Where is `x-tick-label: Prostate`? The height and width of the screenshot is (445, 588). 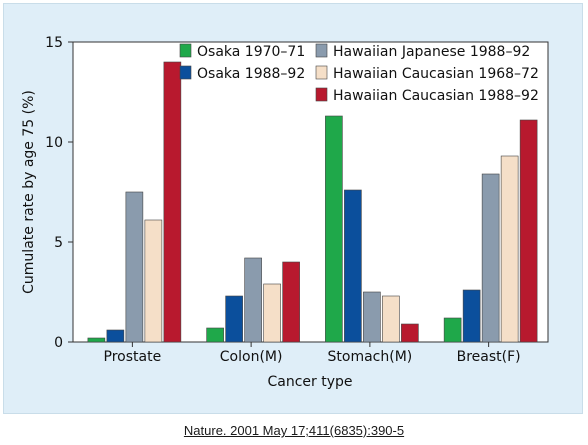 x-tick-label: Prostate is located at coordinates (133, 357).